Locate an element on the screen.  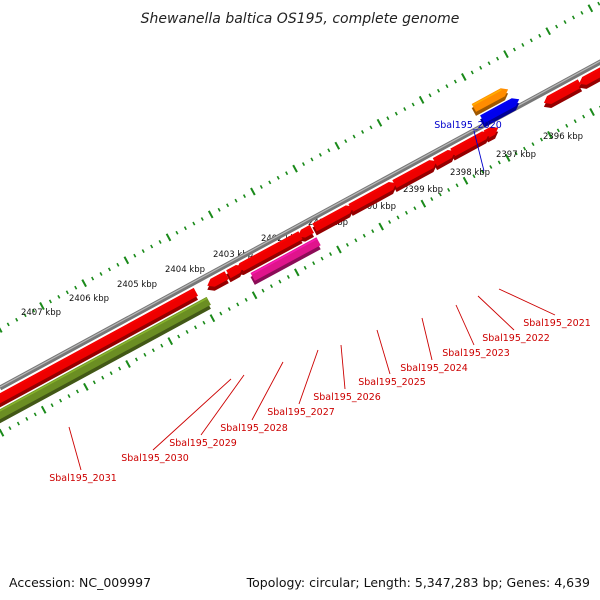
gene-sbal195-2026 is located at coordinates (372, 199).